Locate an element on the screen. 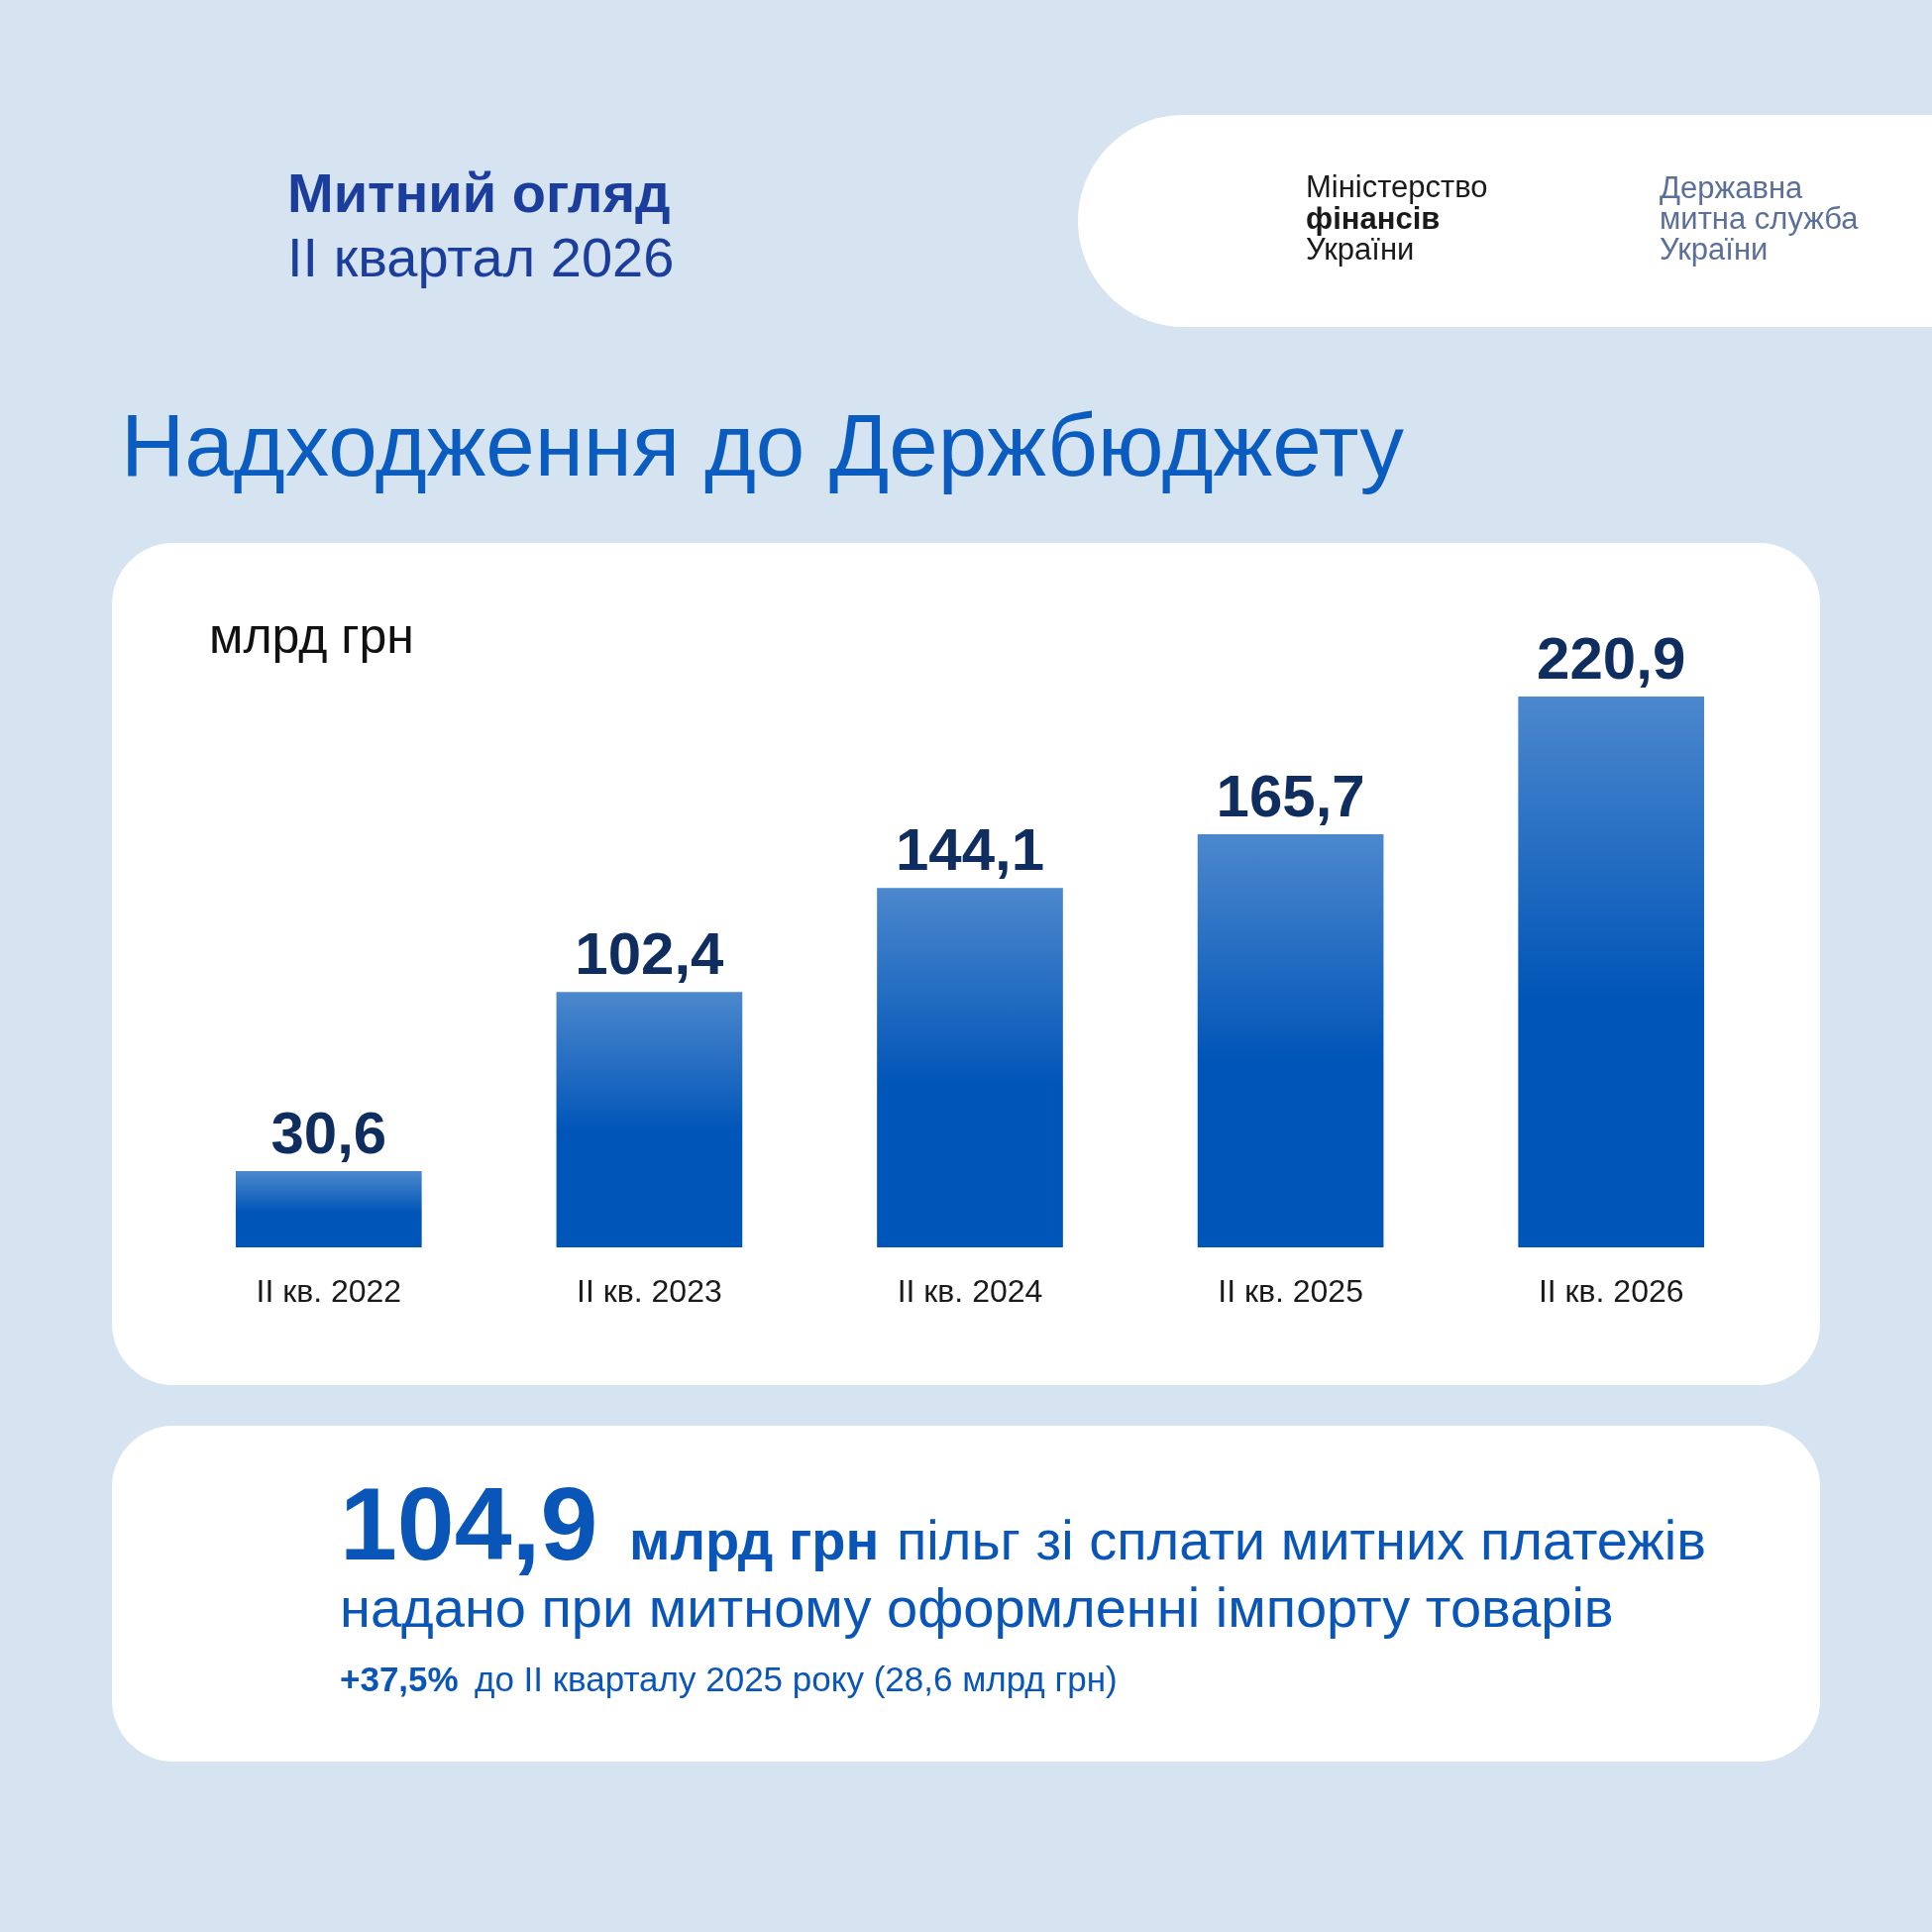  data-label: 165,7 is located at coordinates (1290, 795).